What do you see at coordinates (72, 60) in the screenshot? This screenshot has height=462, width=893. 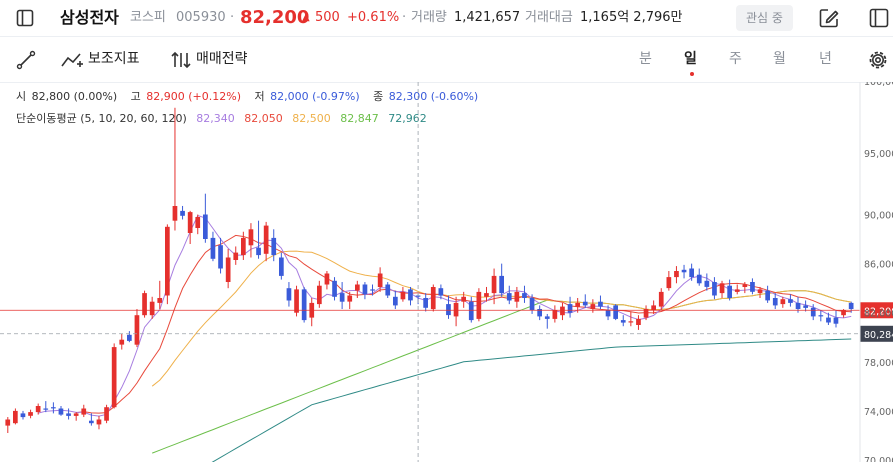 I see `indicator-icon` at bounding box center [72, 60].